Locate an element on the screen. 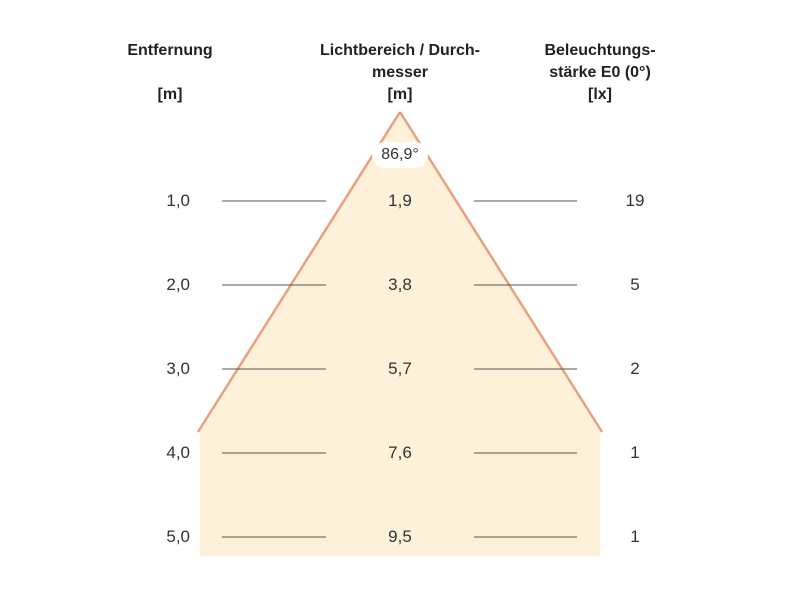  illuminance-value: 5 is located at coordinates (635, 284).